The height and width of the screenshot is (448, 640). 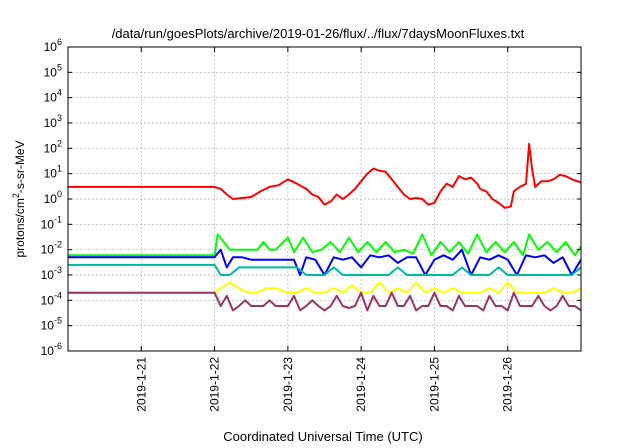 I want to click on y-tick-exponent: -6, so click(x=58, y=346).